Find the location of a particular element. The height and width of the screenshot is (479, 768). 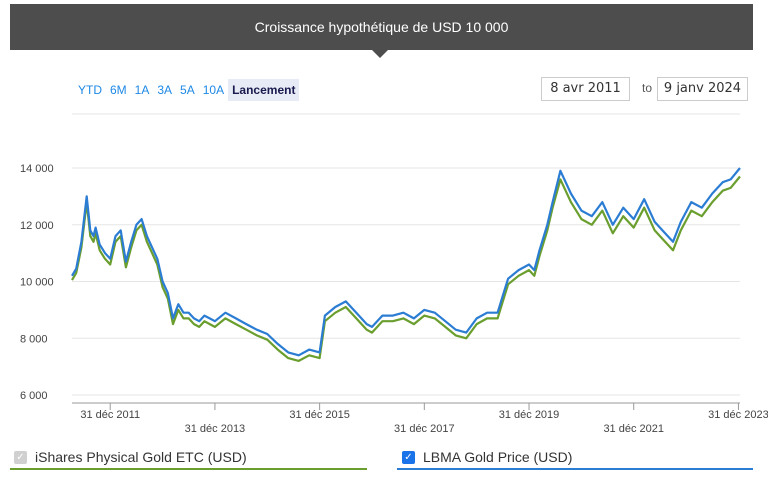

legend-label-ishares: iShares Physical Gold ETC (USD) is located at coordinates (141, 457).